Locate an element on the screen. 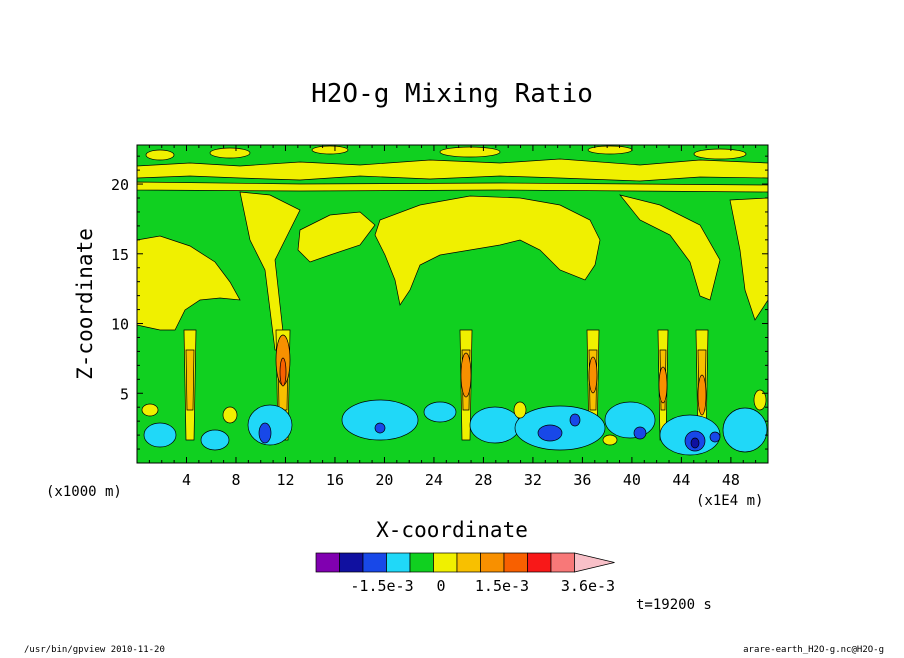  colorbar-label-2: 0 is located at coordinates (440, 586).